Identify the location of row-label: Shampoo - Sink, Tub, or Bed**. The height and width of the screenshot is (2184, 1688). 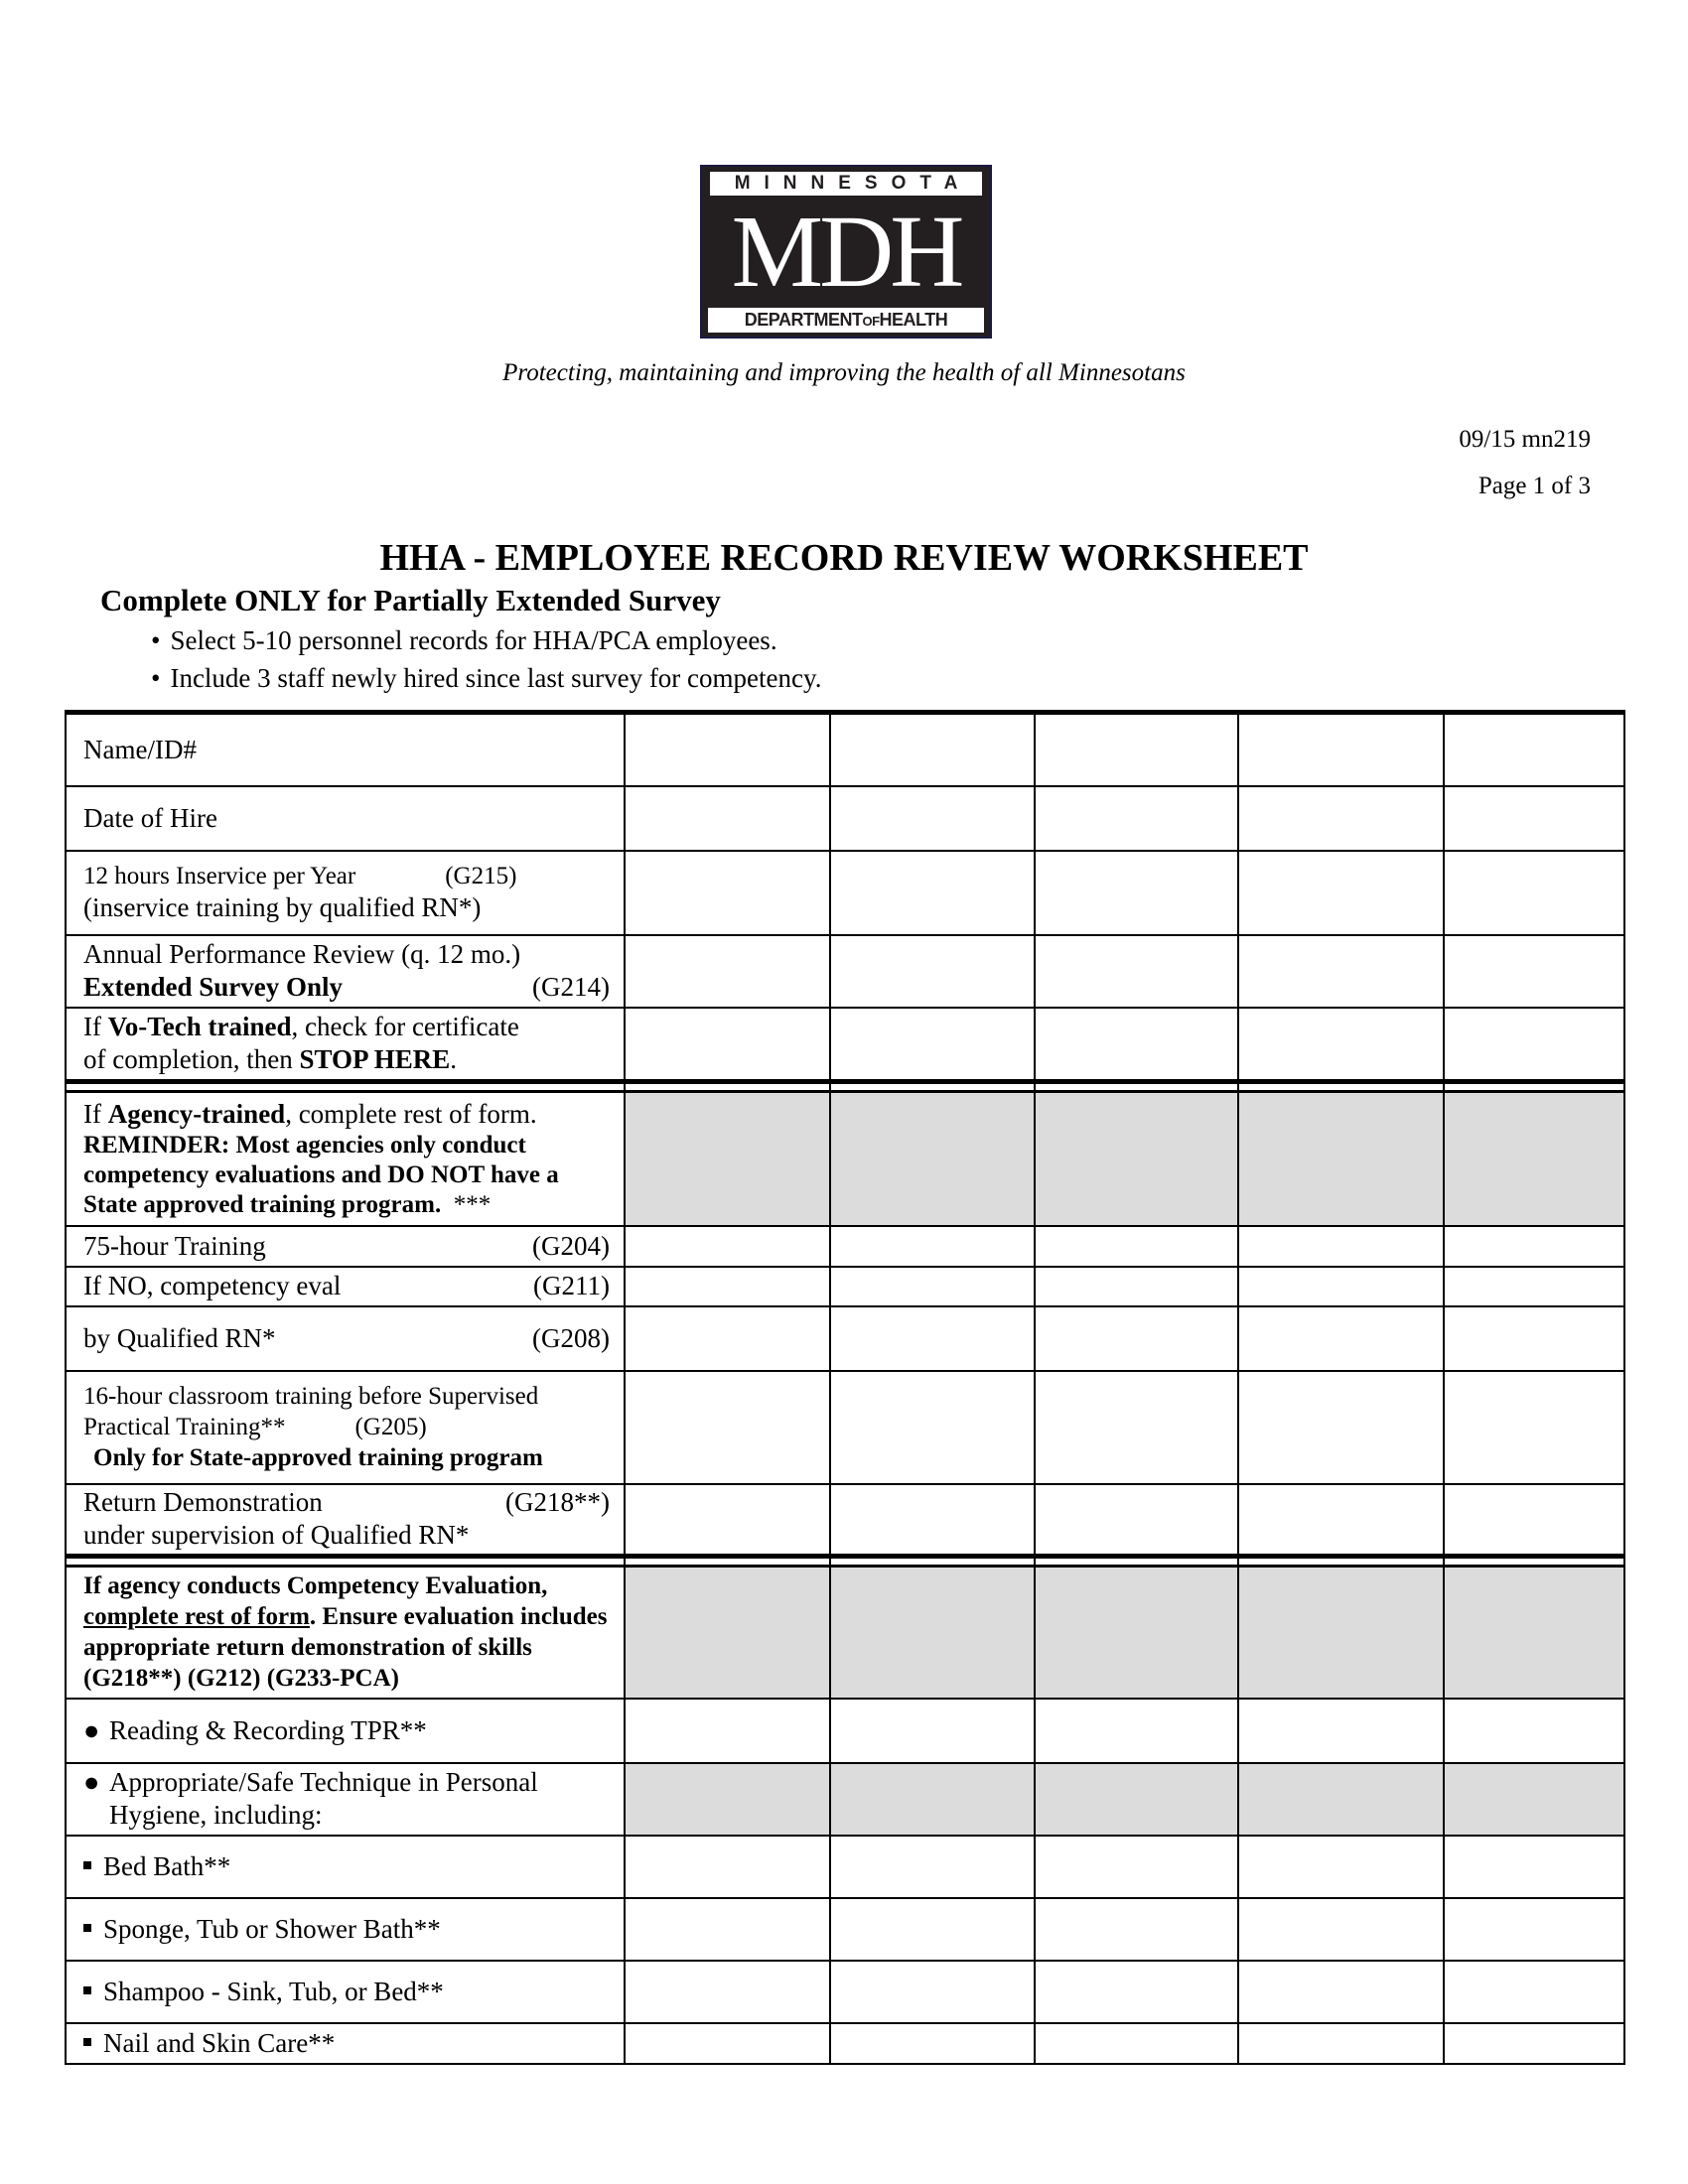
(345, 1991).